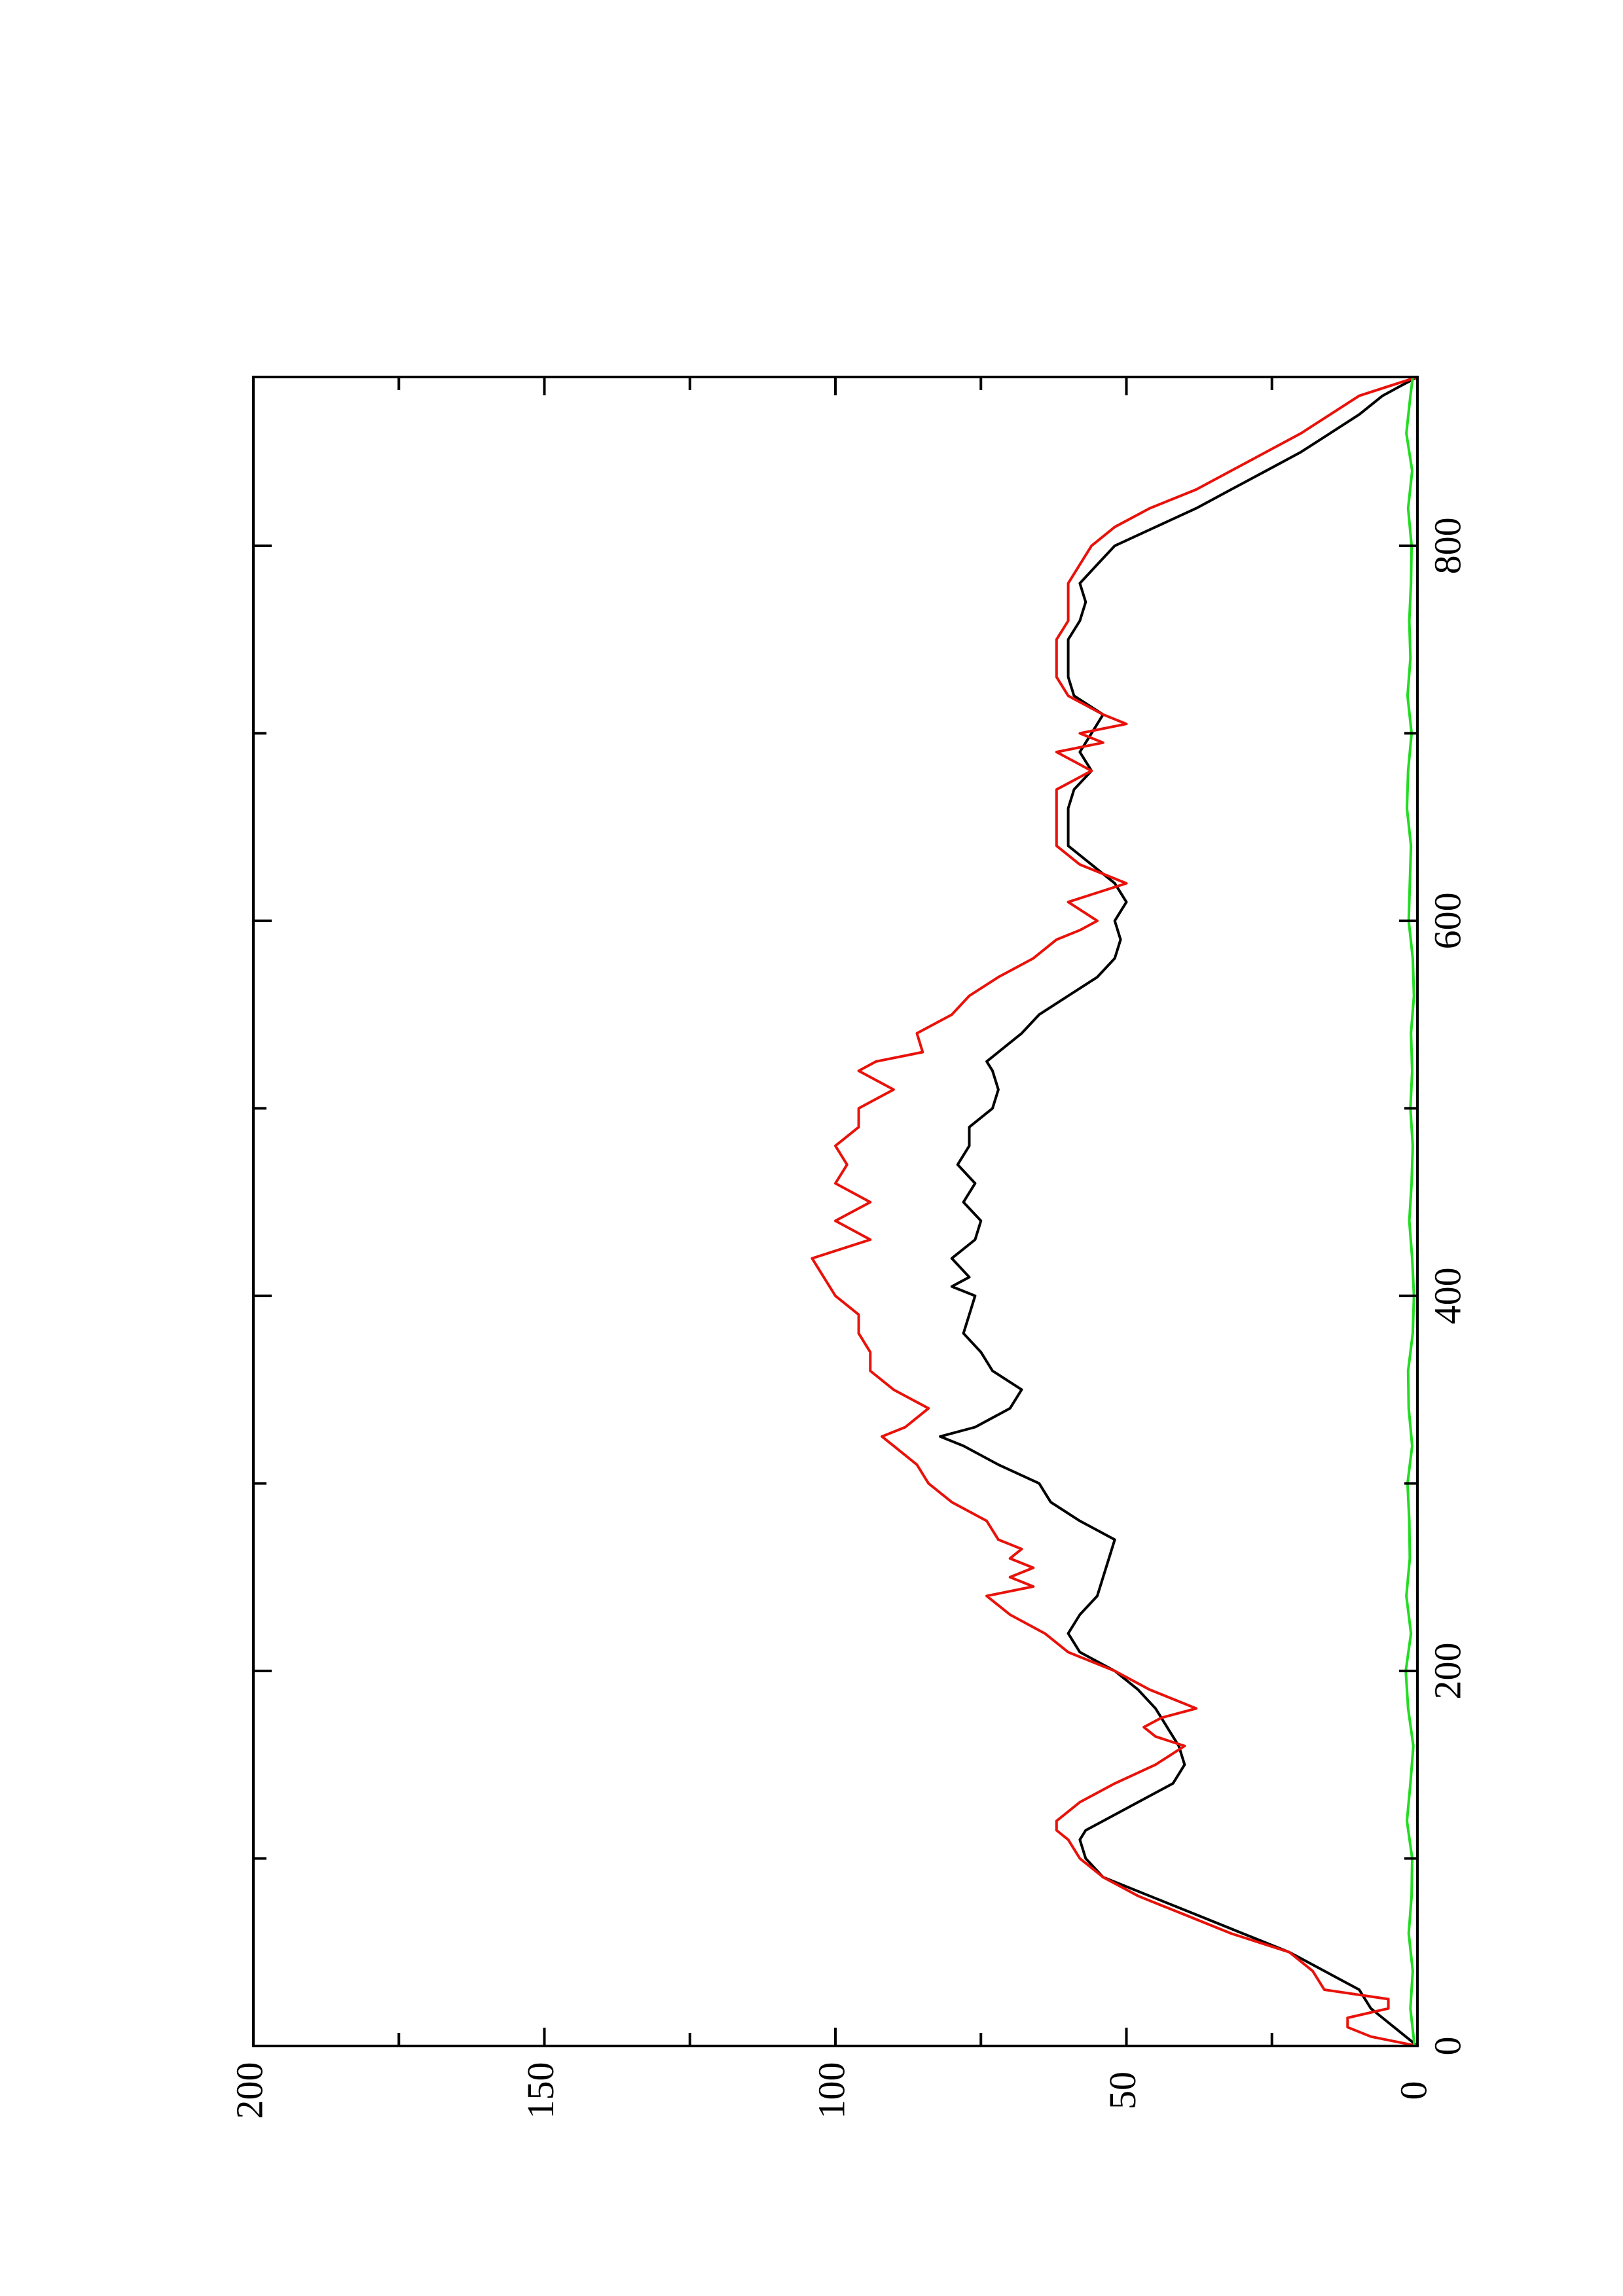  I want to click on x-tick-label: 0, so click(1447, 2046).